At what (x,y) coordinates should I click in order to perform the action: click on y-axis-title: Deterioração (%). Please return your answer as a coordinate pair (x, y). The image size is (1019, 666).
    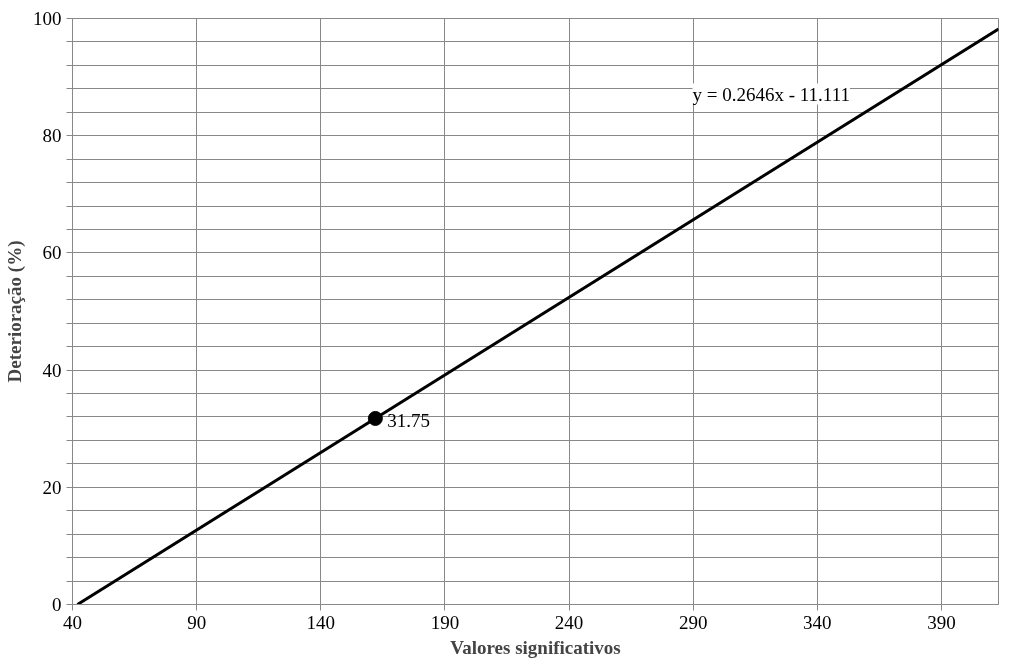
    Looking at the image, I should click on (15, 311).